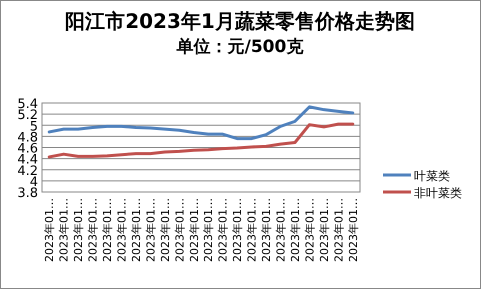  Describe the element at coordinates (438, 193) in the screenshot. I see `legend-label: 非叶菜类` at that location.